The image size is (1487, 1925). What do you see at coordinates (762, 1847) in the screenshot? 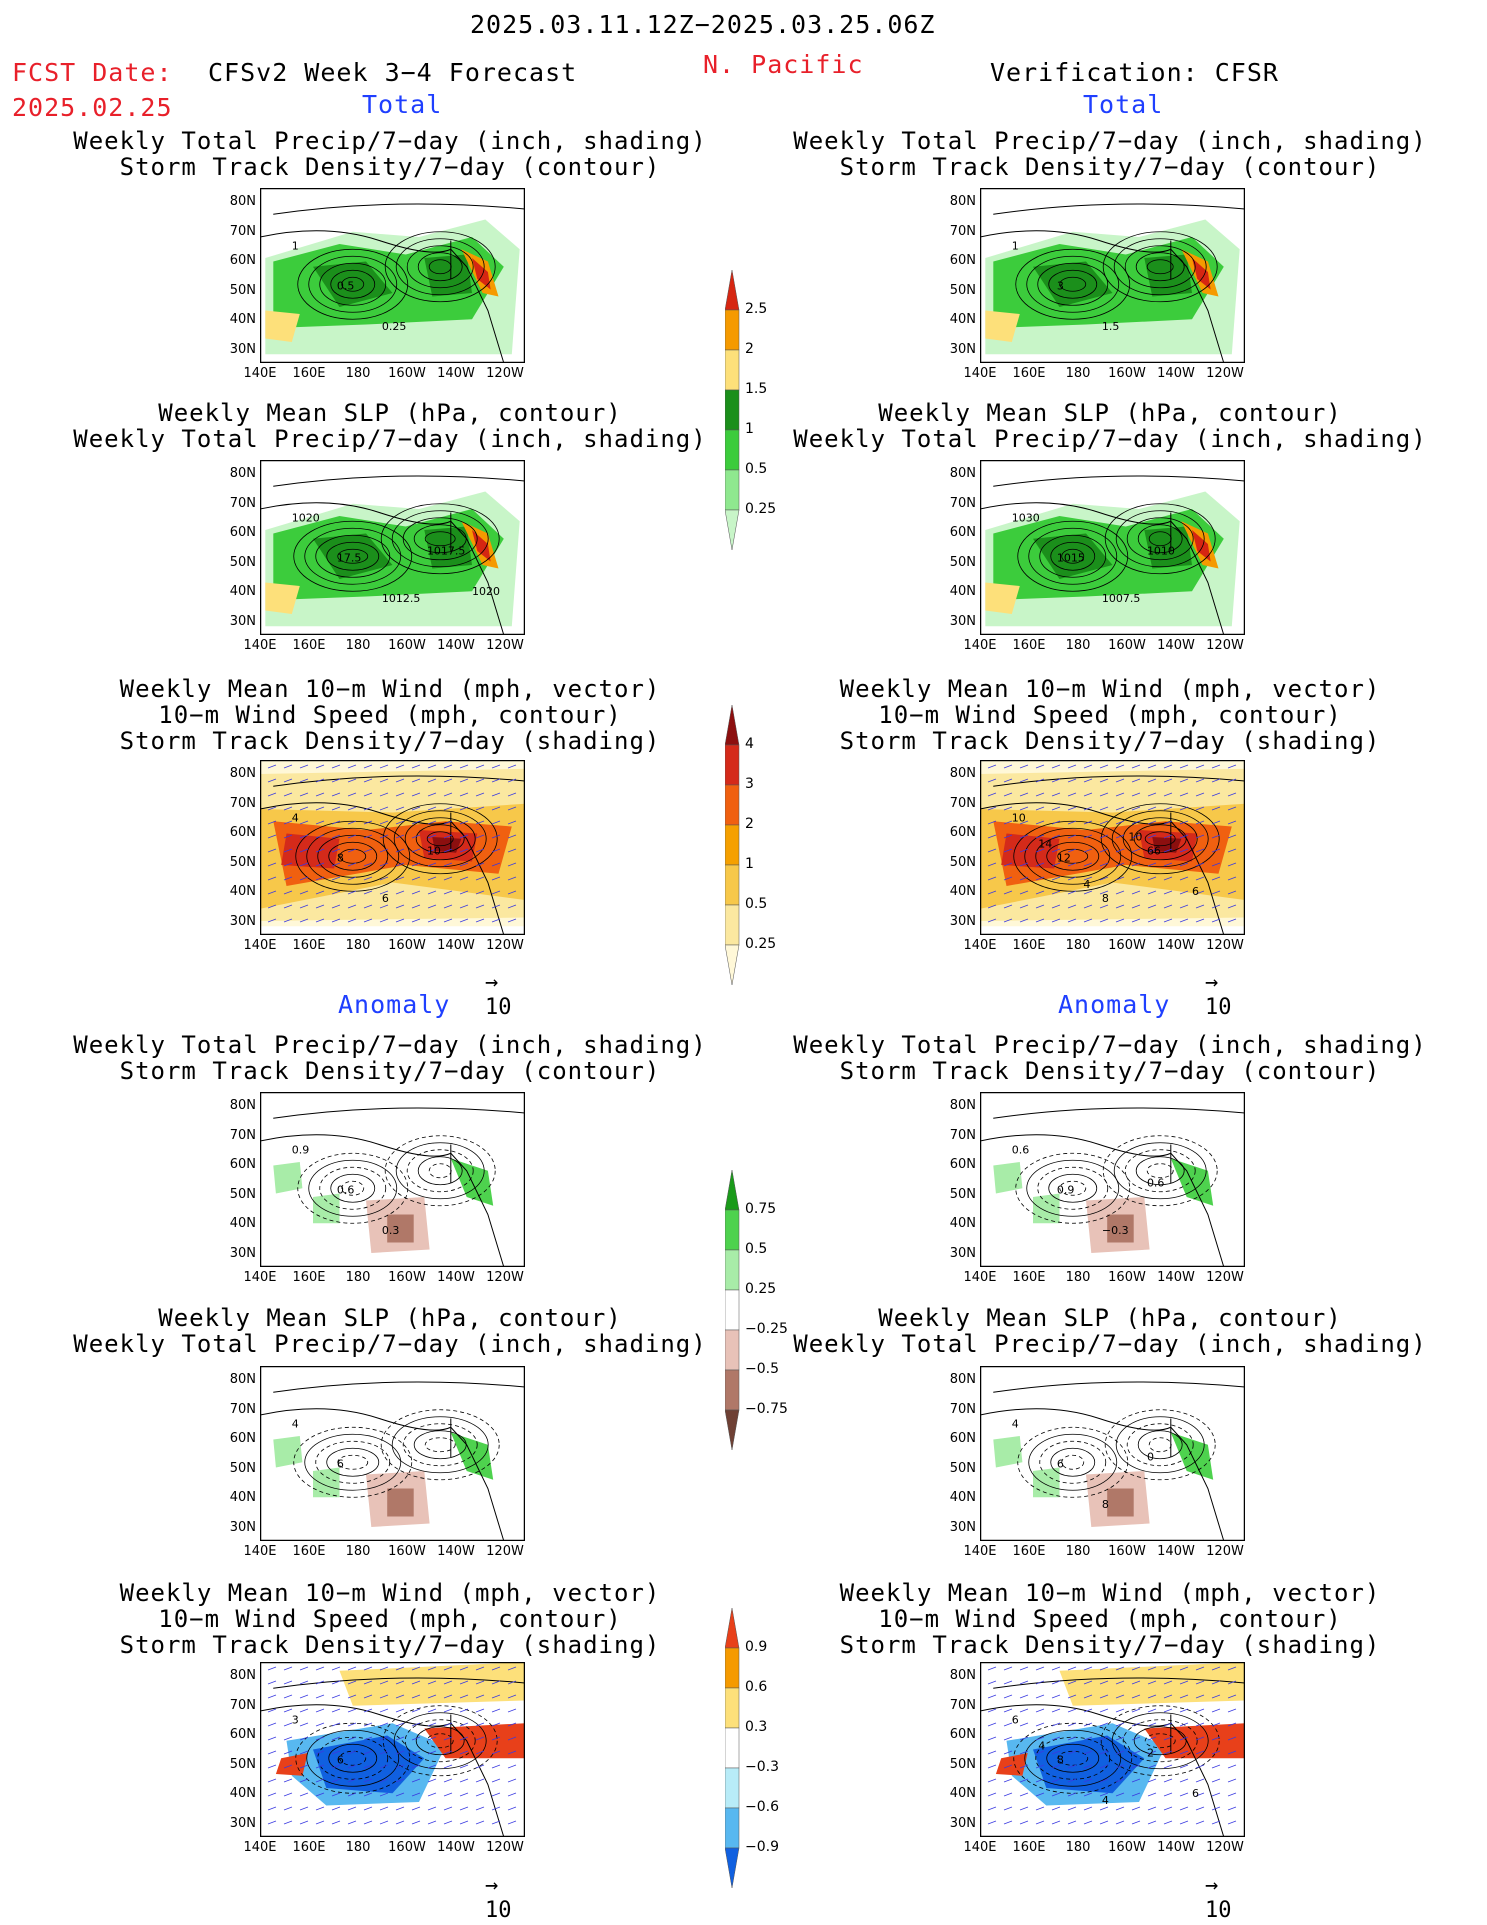
I see `colorbar-label: −0.9` at bounding box center [762, 1847].